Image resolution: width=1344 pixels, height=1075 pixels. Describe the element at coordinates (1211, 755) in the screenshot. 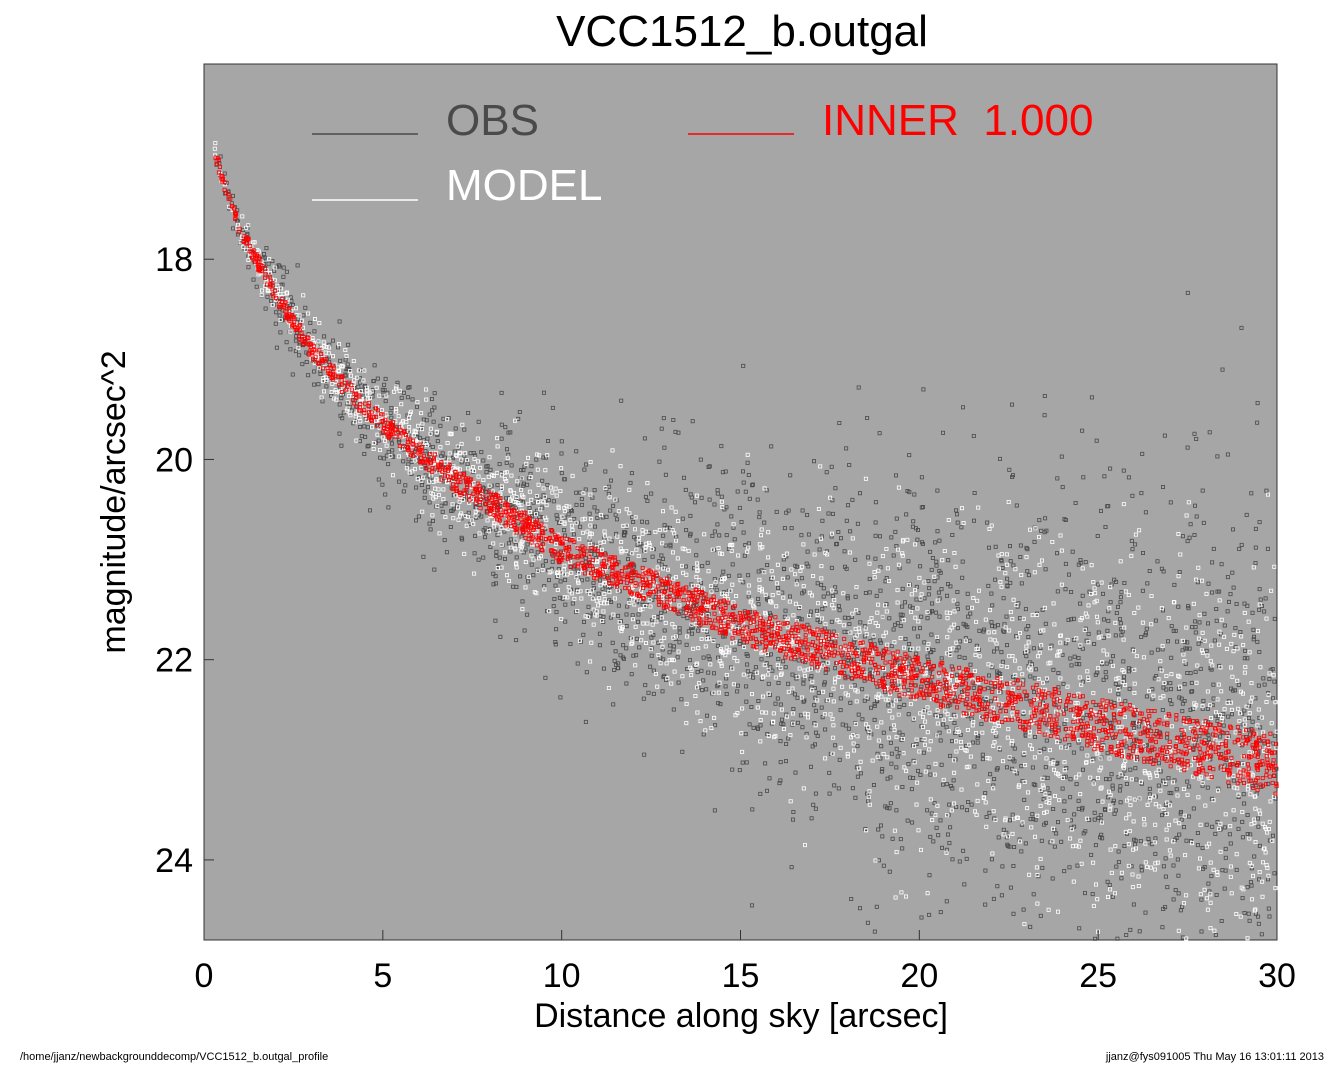

I see `inner-point` at that location.